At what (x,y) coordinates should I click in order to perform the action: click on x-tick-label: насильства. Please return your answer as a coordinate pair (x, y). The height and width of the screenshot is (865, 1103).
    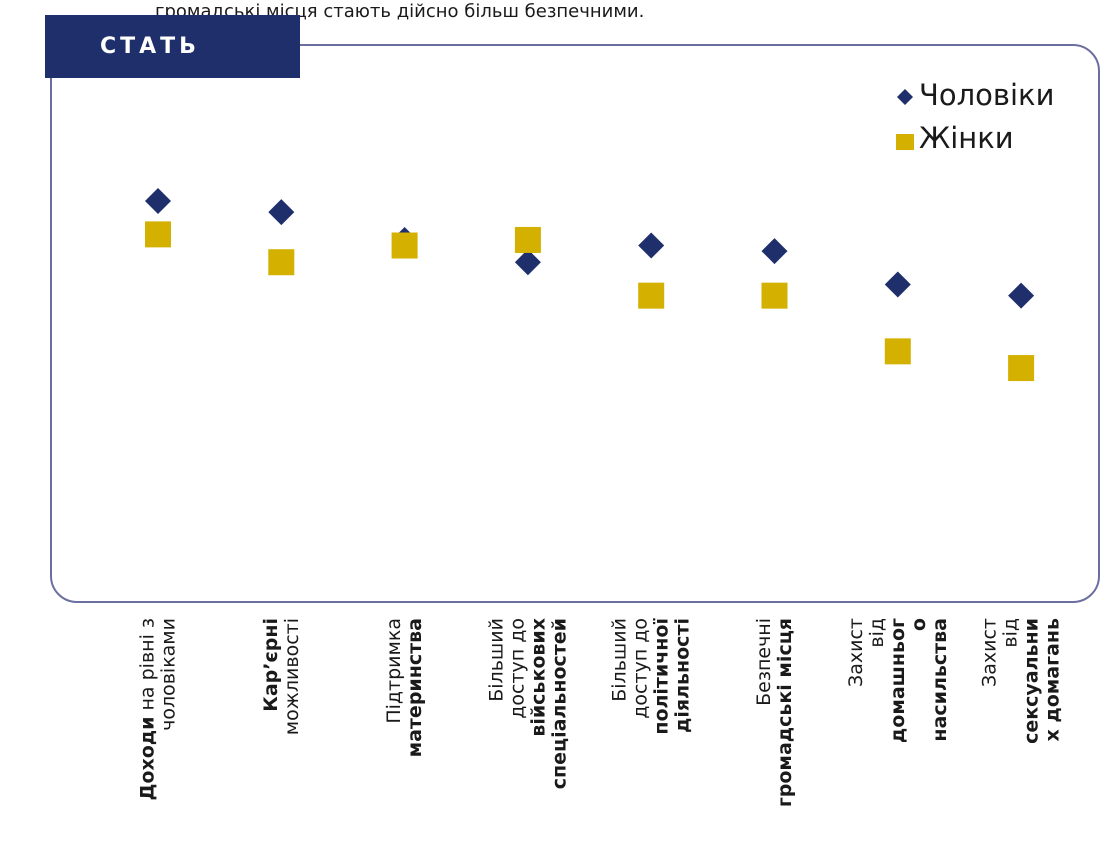
    Looking at the image, I should click on (939, 680).